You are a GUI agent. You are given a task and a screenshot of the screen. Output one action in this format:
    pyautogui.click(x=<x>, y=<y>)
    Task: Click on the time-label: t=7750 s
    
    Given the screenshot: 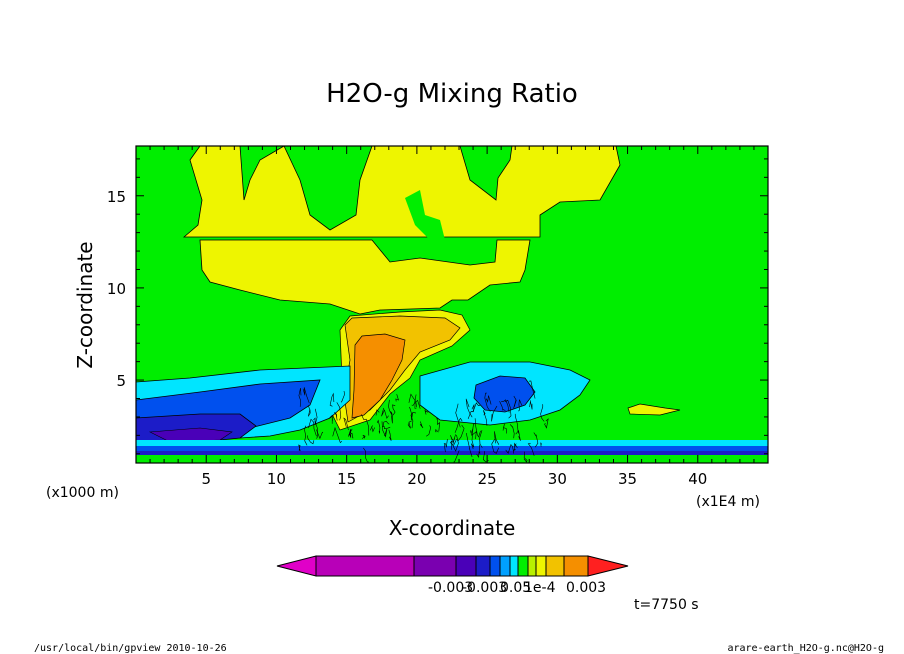 What is the action you would take?
    pyautogui.click(x=666, y=605)
    